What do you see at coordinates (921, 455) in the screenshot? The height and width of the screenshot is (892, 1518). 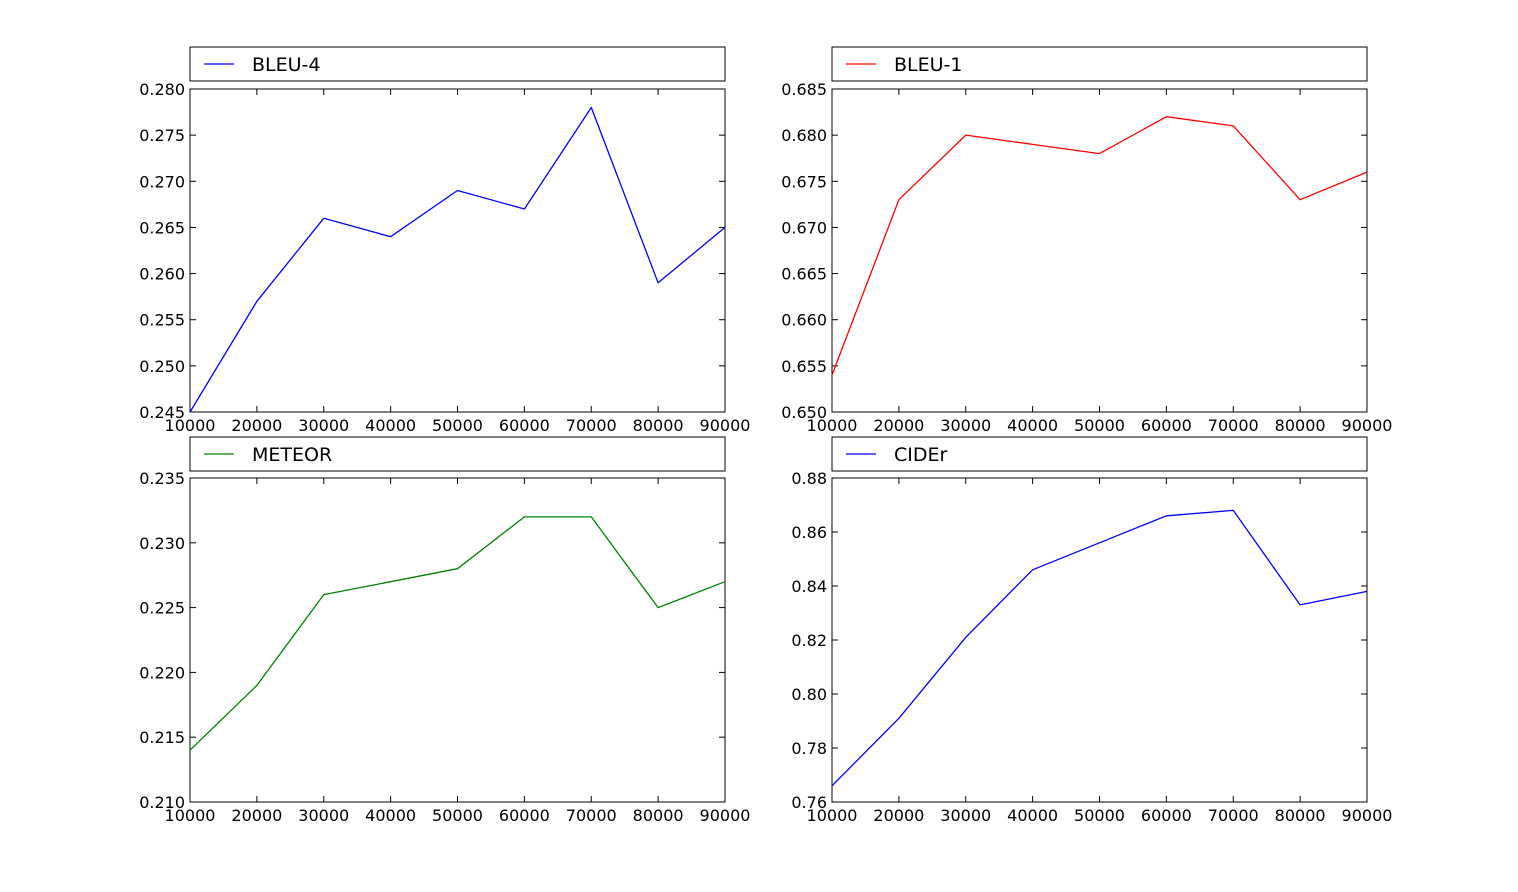 I see `legend-label: CIDEr` at bounding box center [921, 455].